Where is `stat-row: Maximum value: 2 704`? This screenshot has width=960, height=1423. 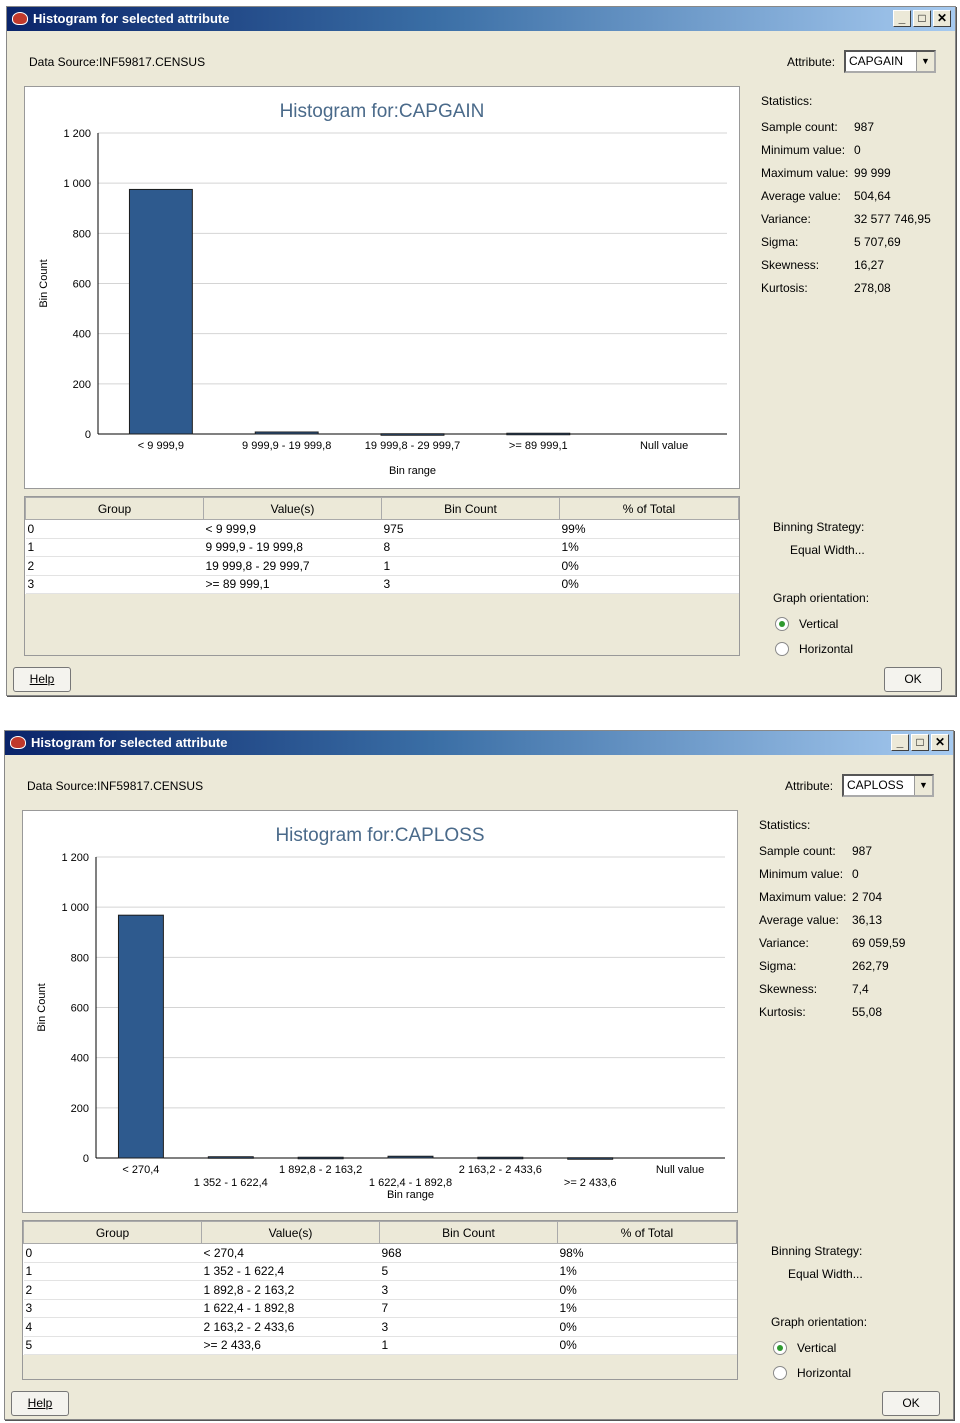 stat-row: Maximum value: 2 704 is located at coordinates (832, 901).